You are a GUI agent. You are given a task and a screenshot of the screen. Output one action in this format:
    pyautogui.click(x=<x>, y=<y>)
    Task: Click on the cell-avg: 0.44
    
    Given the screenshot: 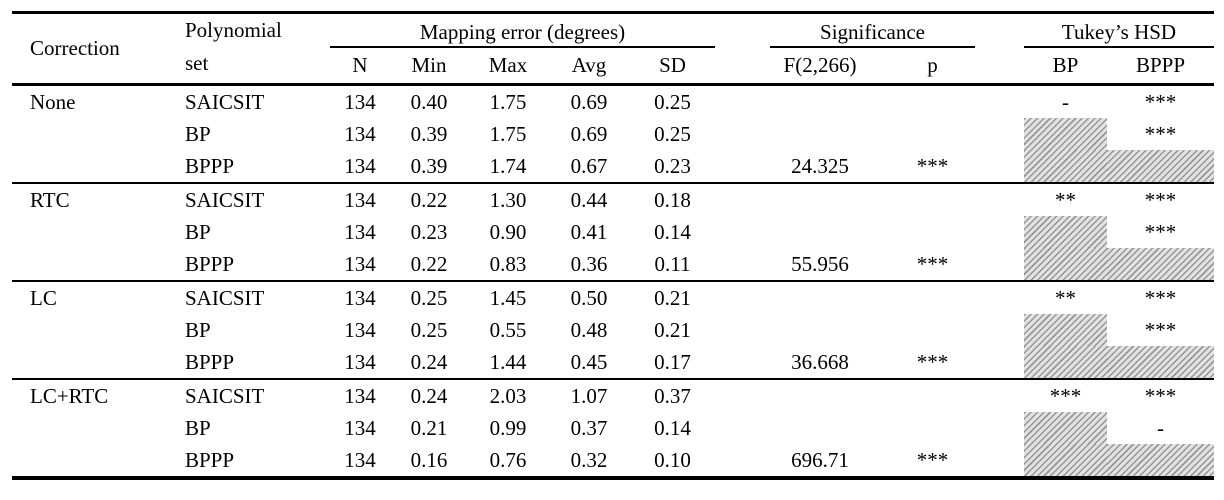 What is the action you would take?
    pyautogui.click(x=589, y=199)
    